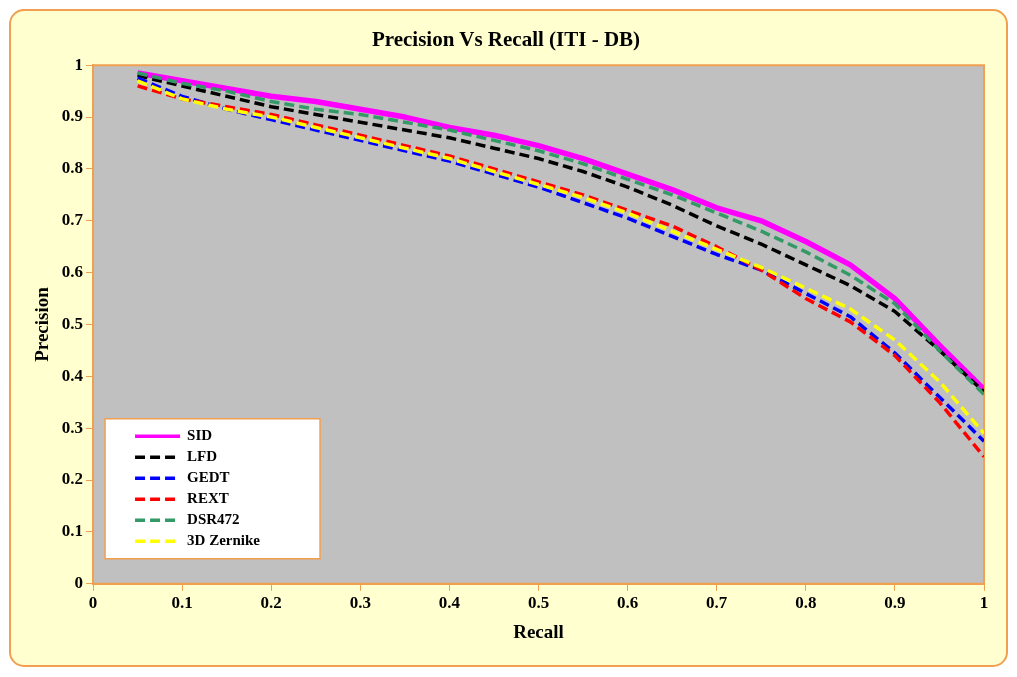 The image size is (1017, 677). Describe the element at coordinates (895, 603) in the screenshot. I see `x-tick-label: 0.9` at that location.